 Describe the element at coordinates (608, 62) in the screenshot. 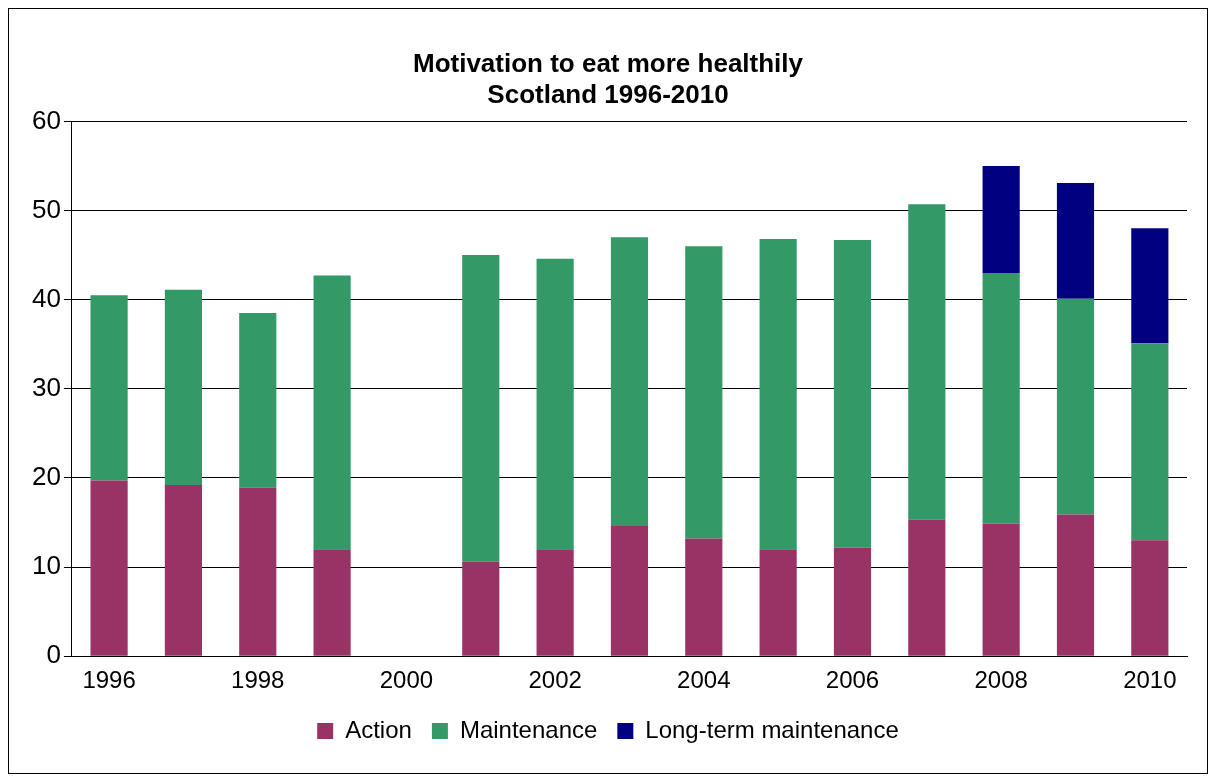

I see `chart-title: Motivation to eat more healthily` at that location.